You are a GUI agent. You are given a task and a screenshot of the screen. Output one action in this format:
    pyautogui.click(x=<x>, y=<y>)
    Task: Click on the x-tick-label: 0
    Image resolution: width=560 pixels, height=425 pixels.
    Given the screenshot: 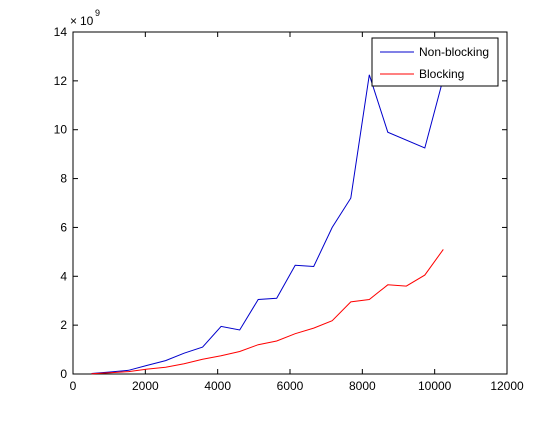 What is the action you would take?
    pyautogui.click(x=73, y=386)
    